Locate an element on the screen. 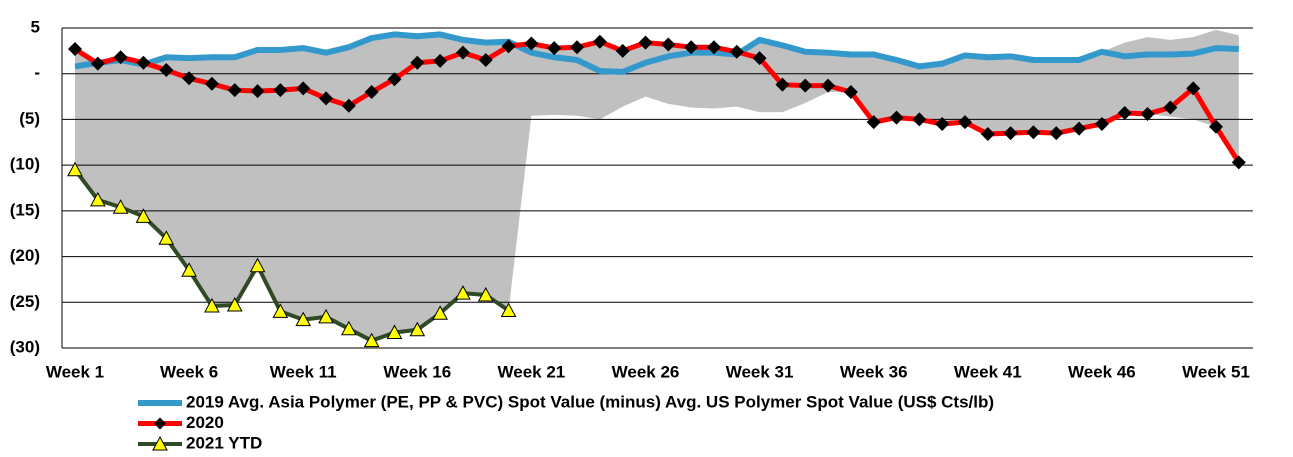 This screenshot has width=1293, height=457. y-tick-label: (30) is located at coordinates (25, 346).